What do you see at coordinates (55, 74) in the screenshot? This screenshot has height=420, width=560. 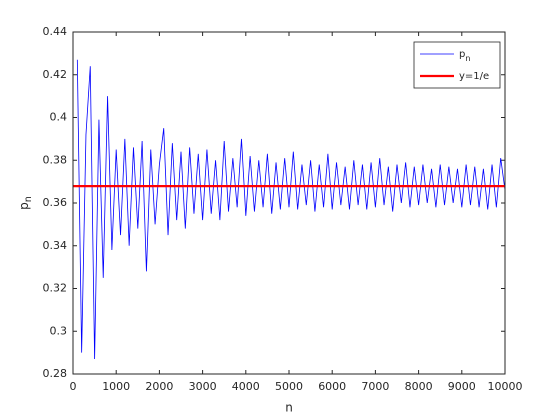 I see `y-tick-label: 0.42` at bounding box center [55, 74].